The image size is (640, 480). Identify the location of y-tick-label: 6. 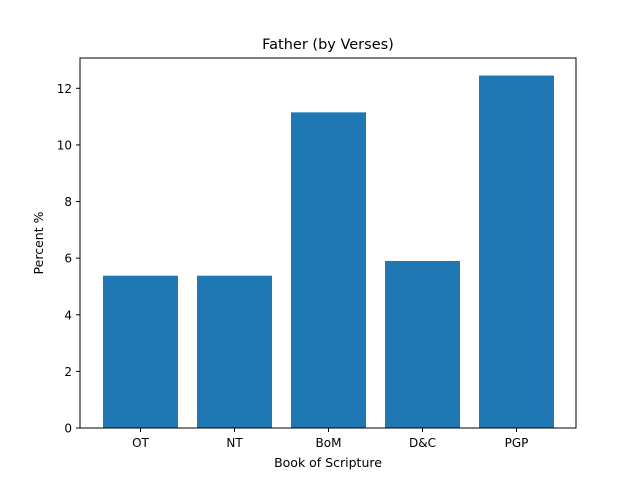
(68, 259).